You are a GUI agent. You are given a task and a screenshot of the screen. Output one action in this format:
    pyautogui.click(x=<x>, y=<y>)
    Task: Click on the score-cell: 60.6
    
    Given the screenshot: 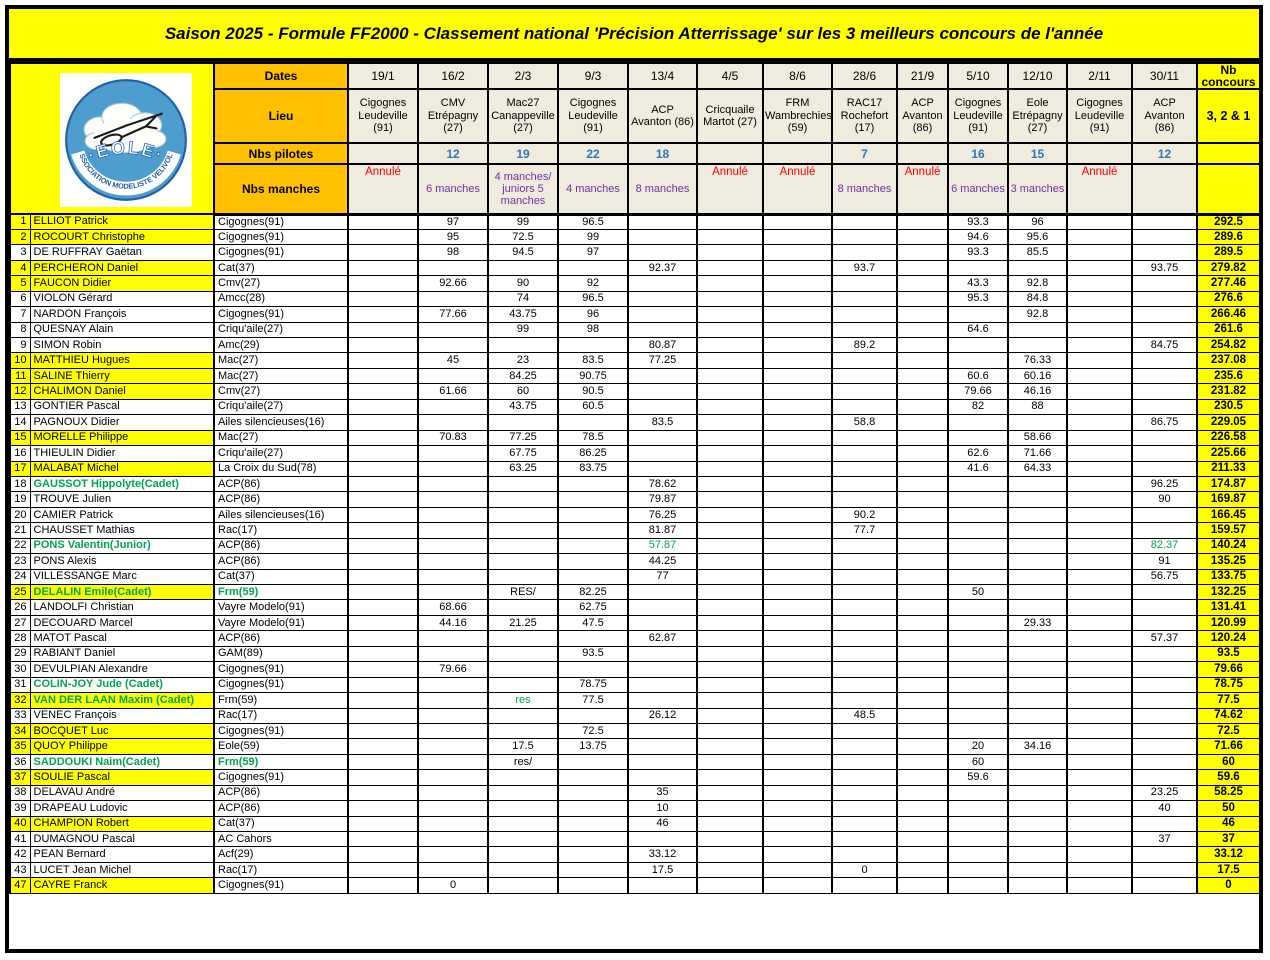 What is the action you would take?
    pyautogui.click(x=978, y=376)
    